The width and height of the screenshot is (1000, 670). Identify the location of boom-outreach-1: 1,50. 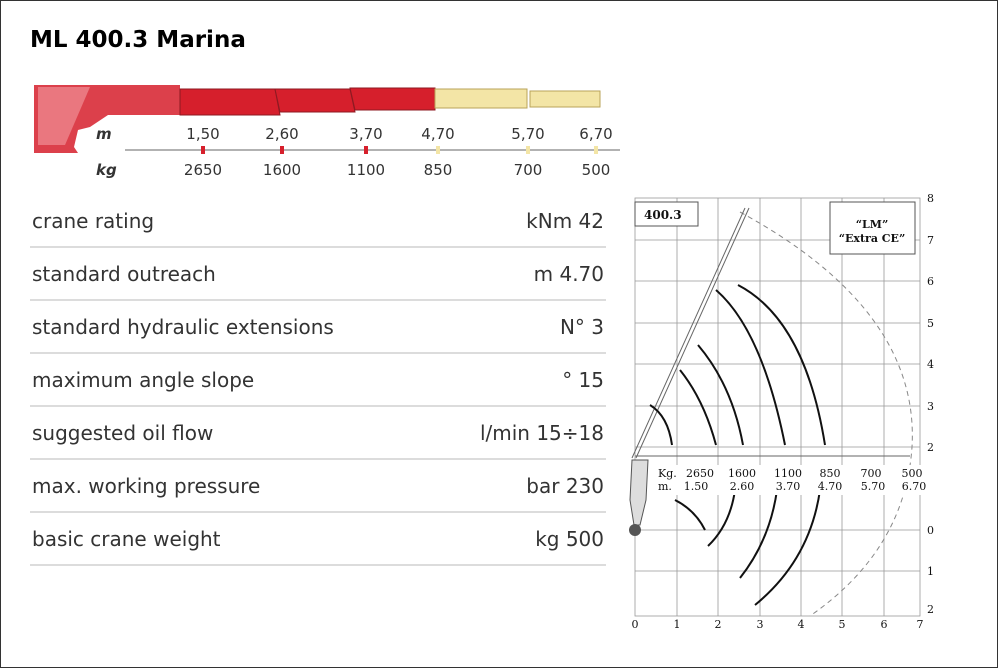
(202, 134).